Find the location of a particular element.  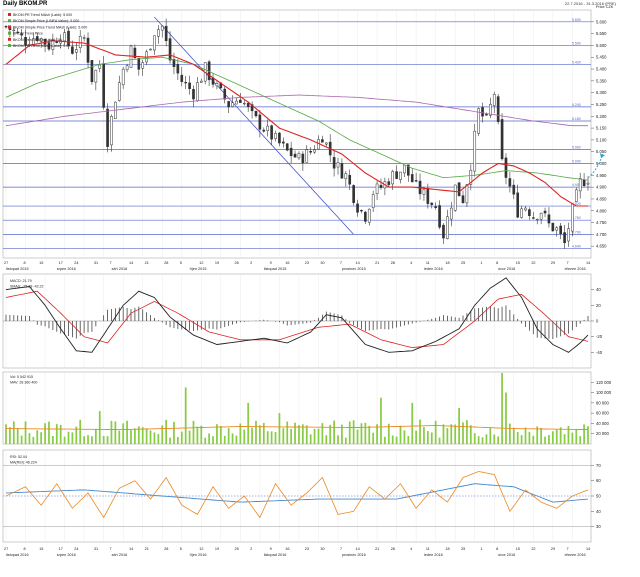

y-tick-label: 5.400 is located at coordinates (601, 69).